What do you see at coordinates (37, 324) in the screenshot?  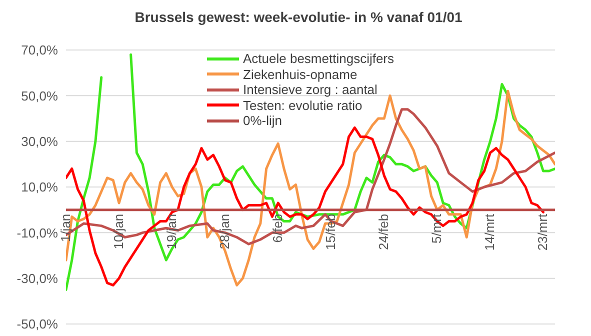 I see `y-tick-label: -50,0%` at bounding box center [37, 324].